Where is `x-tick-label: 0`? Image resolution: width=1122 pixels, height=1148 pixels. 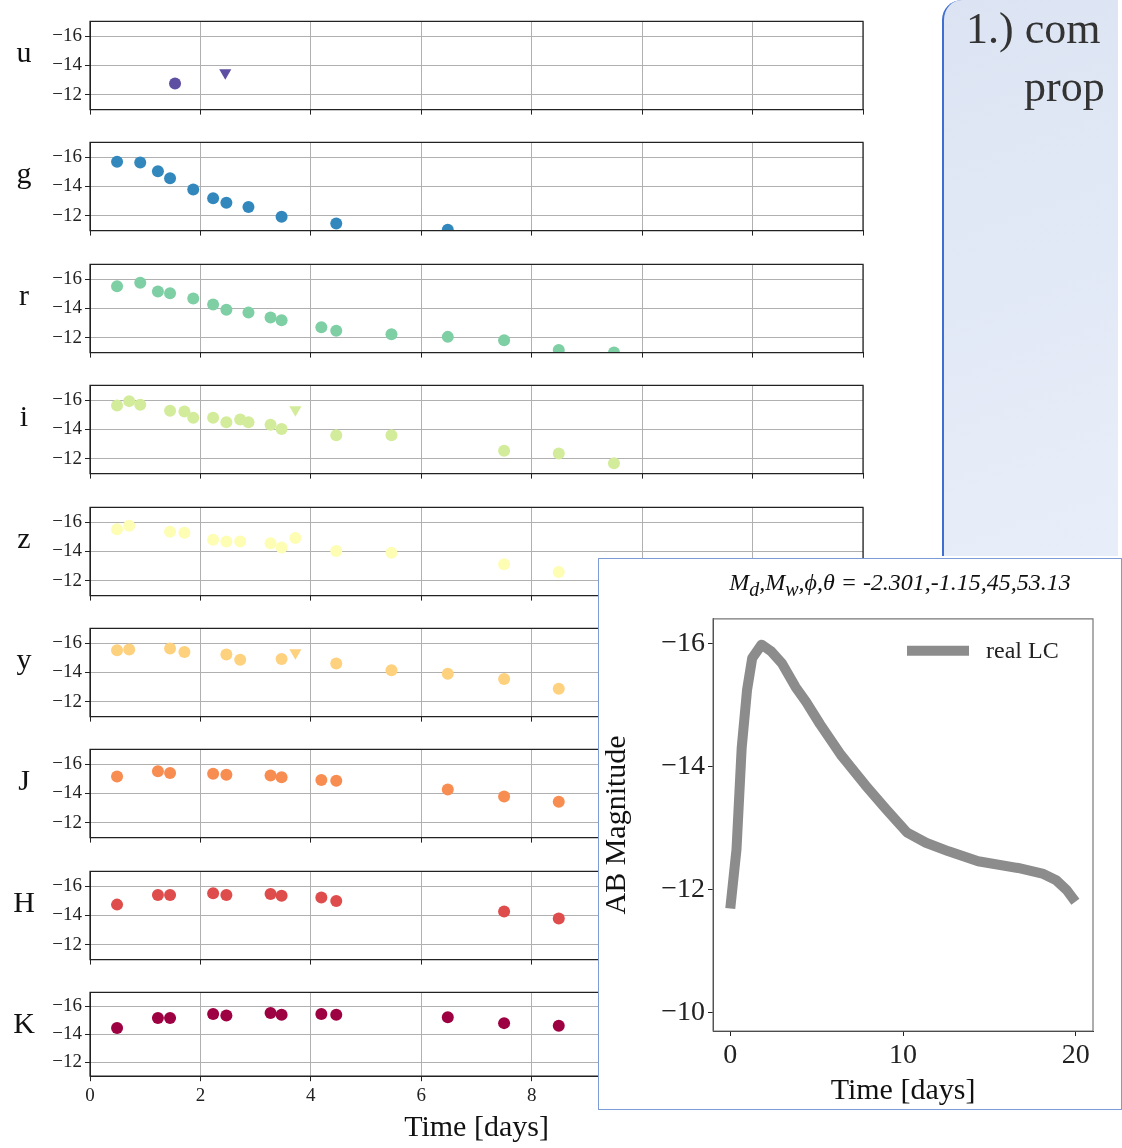
x-tick-label: 0 is located at coordinates (730, 1054).